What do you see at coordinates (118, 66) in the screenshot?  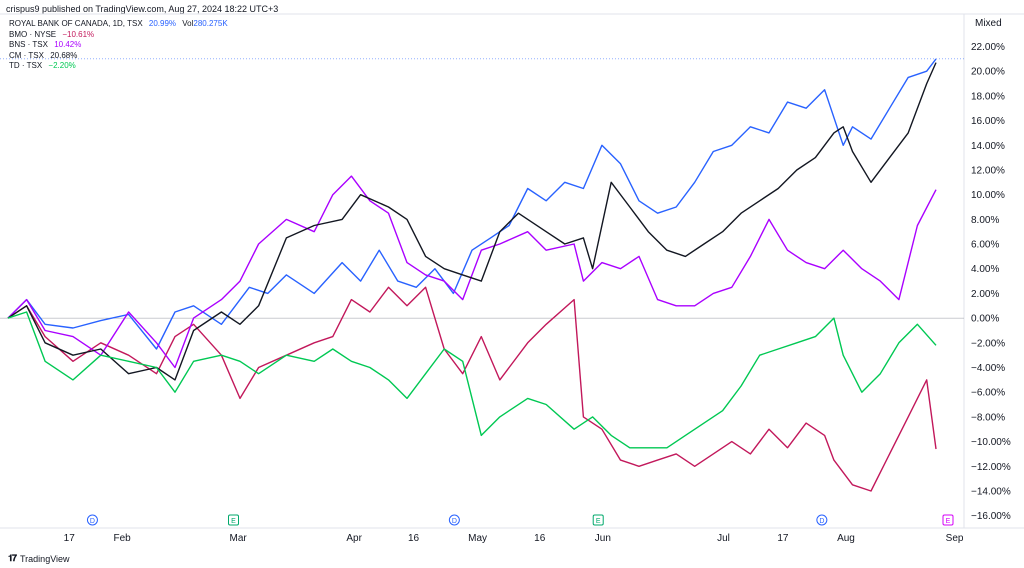 I see `legend-row-td: TD · TSX −2.20%` at bounding box center [118, 66].